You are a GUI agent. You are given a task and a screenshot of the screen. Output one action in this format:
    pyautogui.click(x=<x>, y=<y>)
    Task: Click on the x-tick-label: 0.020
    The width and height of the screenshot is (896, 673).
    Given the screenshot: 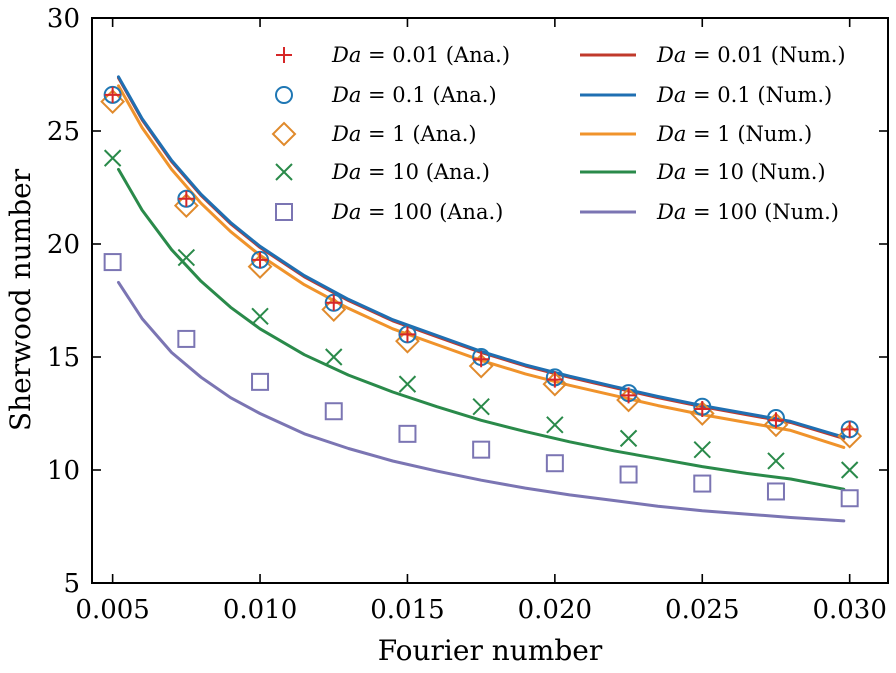 What is the action you would take?
    pyautogui.click(x=555, y=610)
    